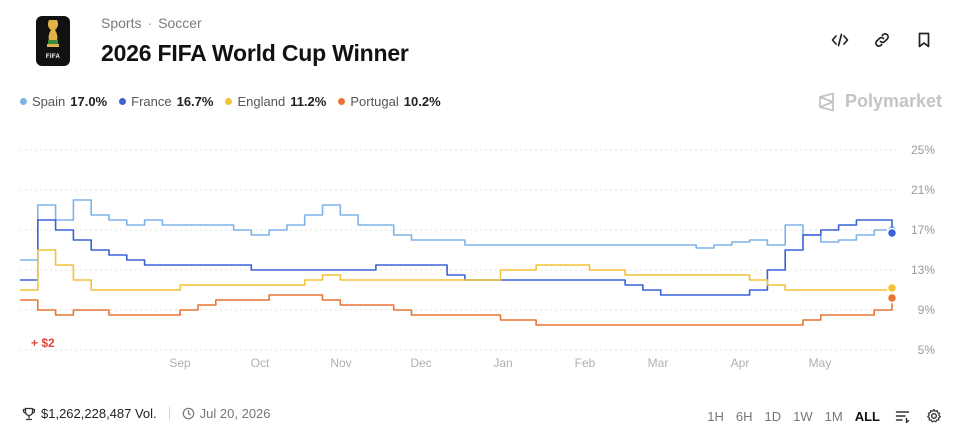 The image size is (956, 438). Describe the element at coordinates (49, 101) in the screenshot. I see `legend-label: Spain` at that location.